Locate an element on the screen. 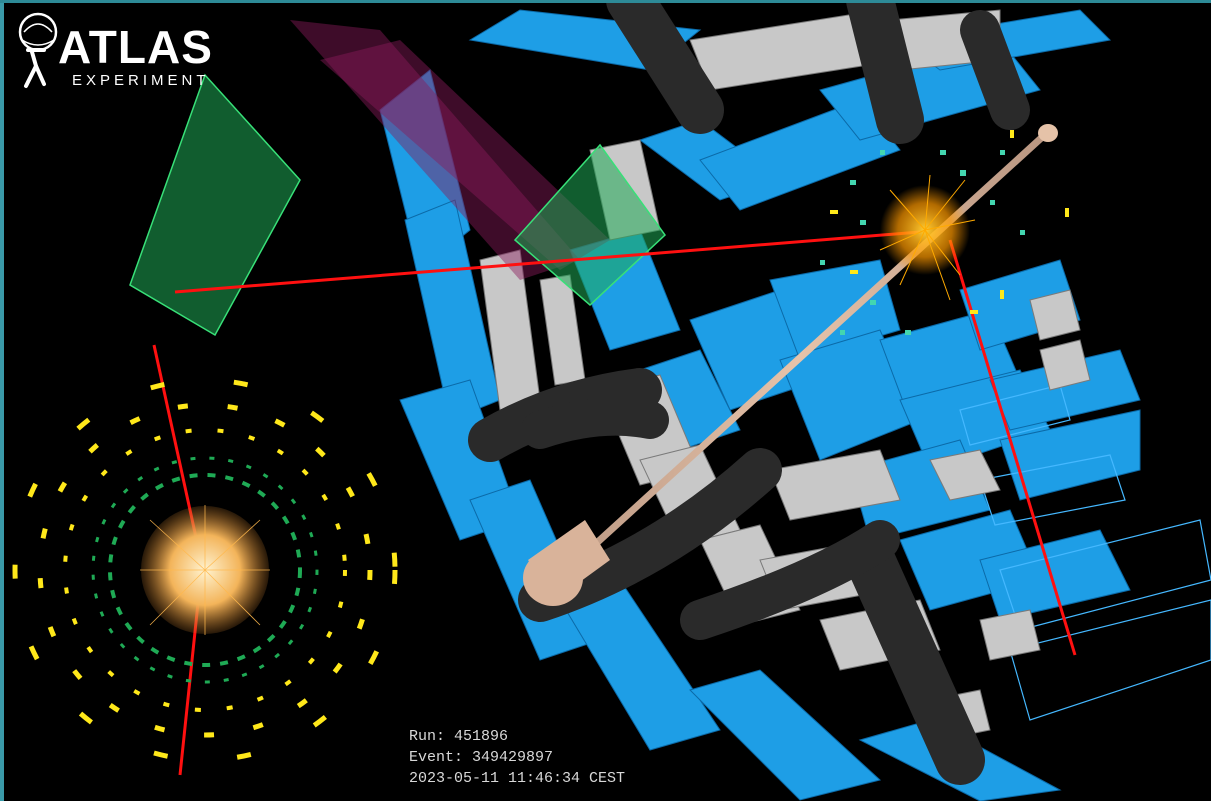 This screenshot has width=1211, height=801. energy-deposits is located at coordinates (944, 232).